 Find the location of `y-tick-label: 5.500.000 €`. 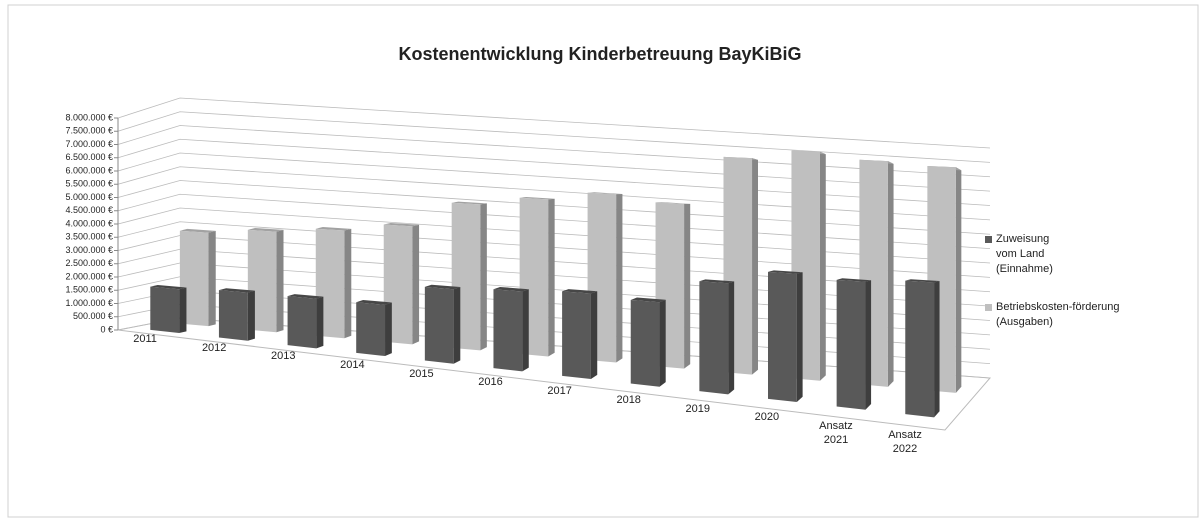

y-tick-label: 5.500.000 € is located at coordinates (89, 184).